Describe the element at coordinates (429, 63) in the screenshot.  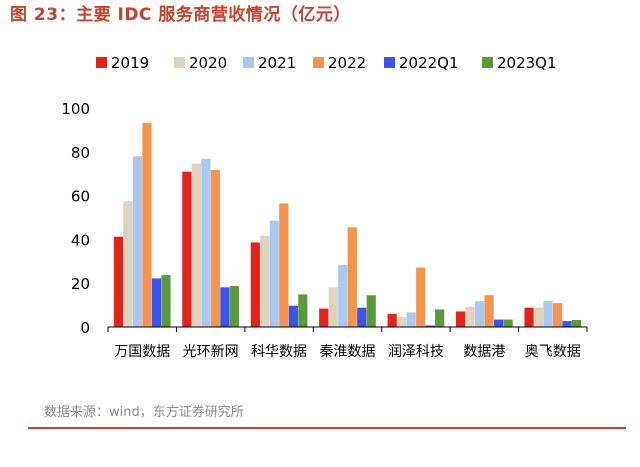
I see `legend-label: 2022Q1` at that location.